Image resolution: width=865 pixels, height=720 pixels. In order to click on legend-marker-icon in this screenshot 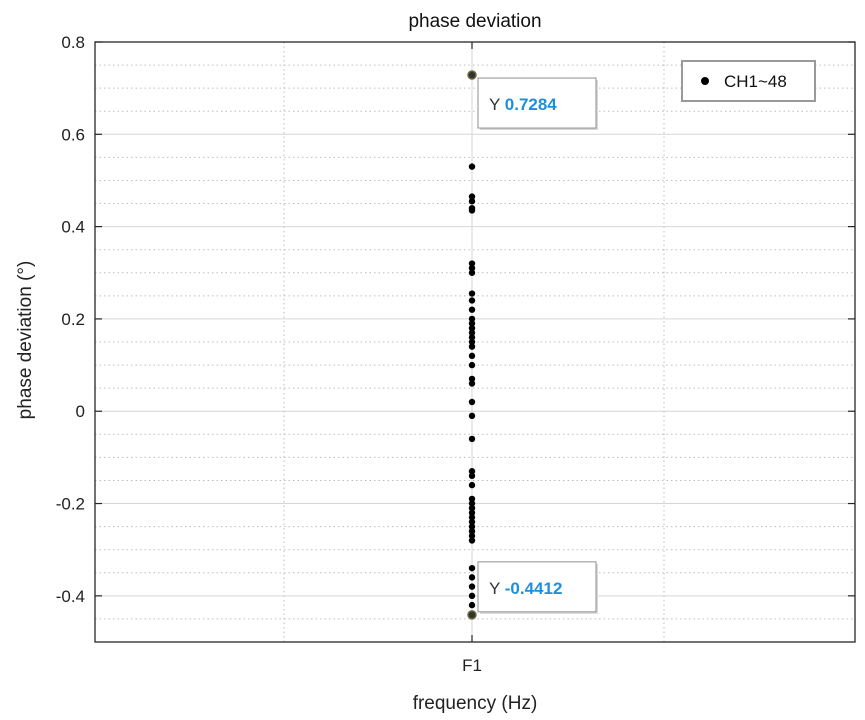, I will do `click(705, 81)`.